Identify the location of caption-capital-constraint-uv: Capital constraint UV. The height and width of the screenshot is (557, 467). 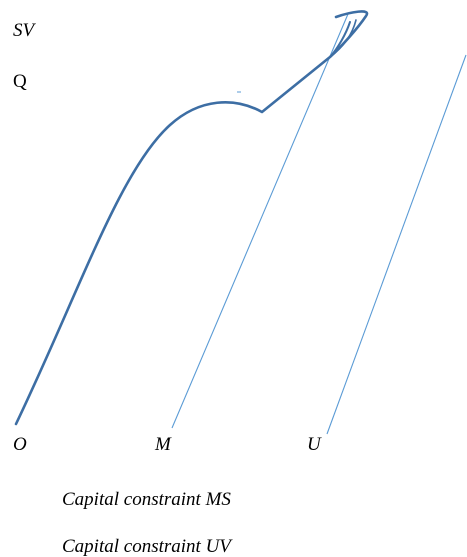
(146, 546).